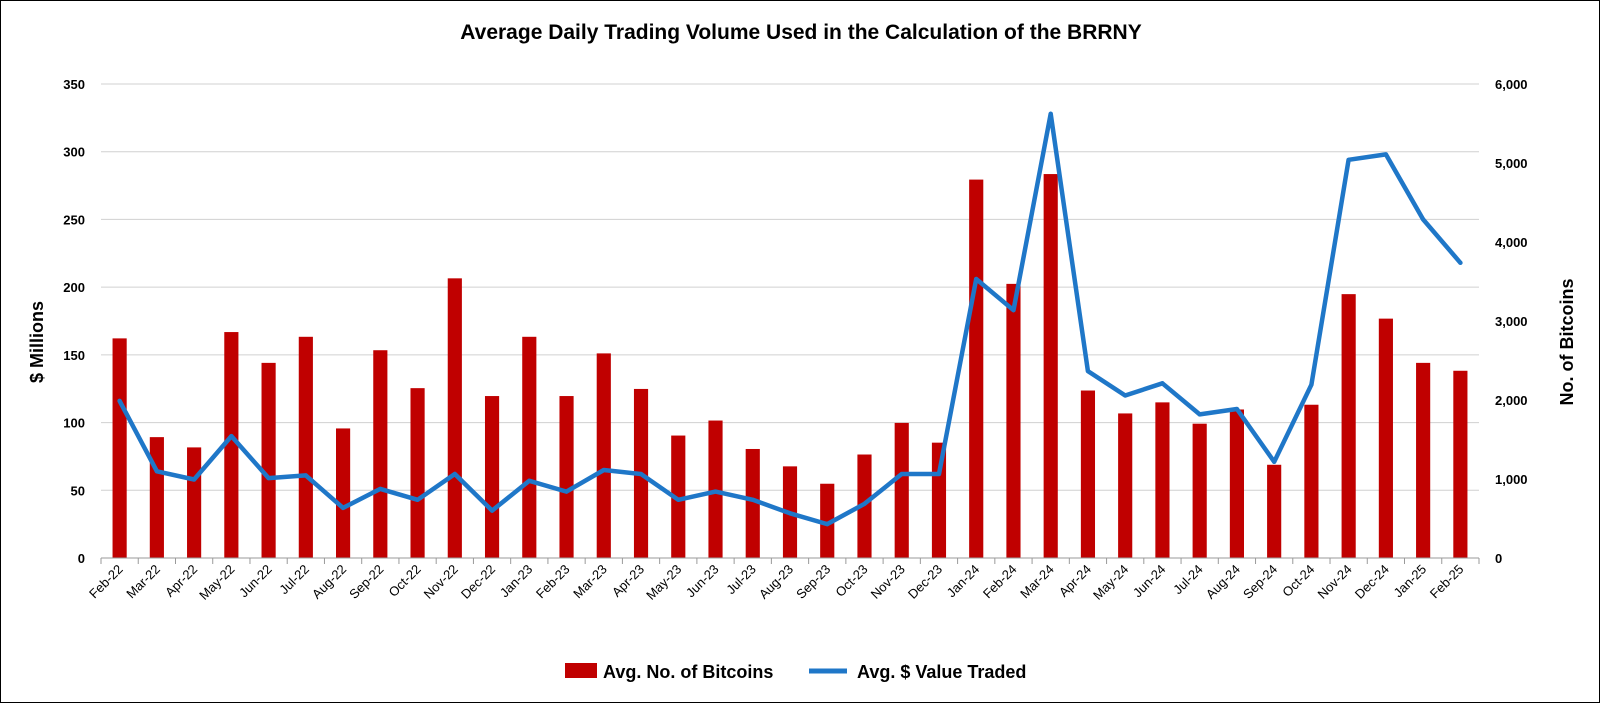 Image resolution: width=1600 pixels, height=704 pixels. Describe the element at coordinates (553, 582) in the screenshot. I see `x-tick-label: Feb-23` at that location.